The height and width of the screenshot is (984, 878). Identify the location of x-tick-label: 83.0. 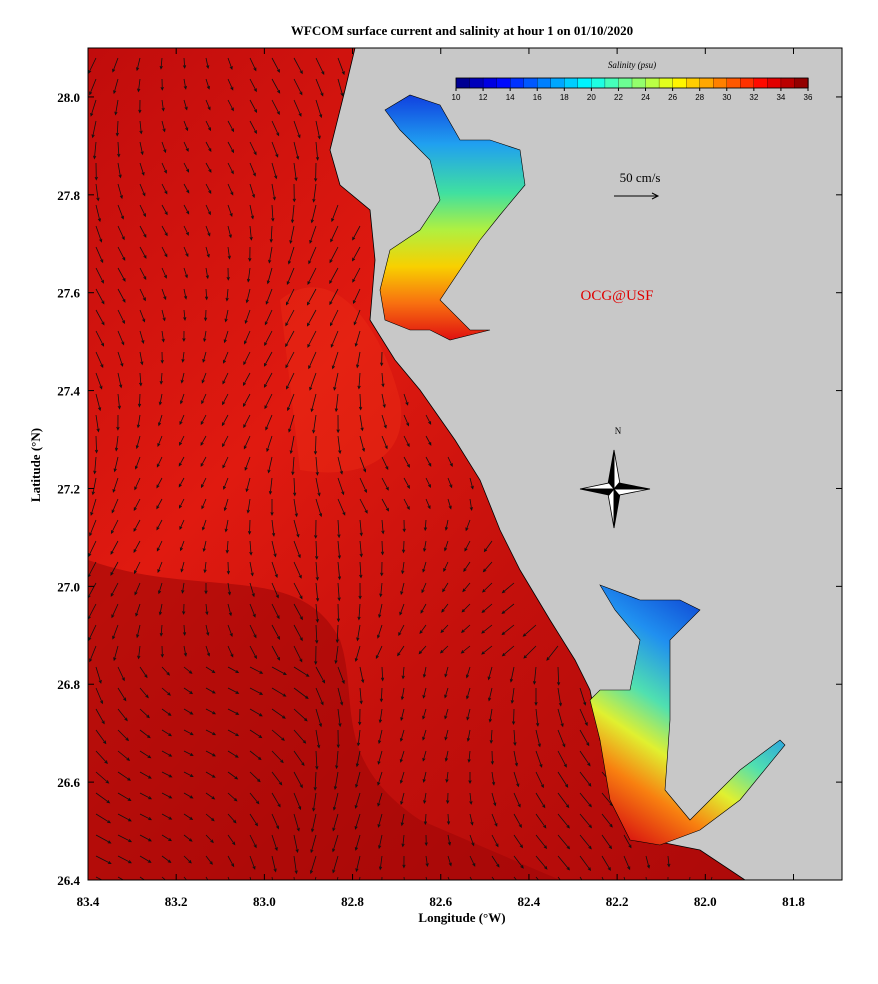
(264, 901).